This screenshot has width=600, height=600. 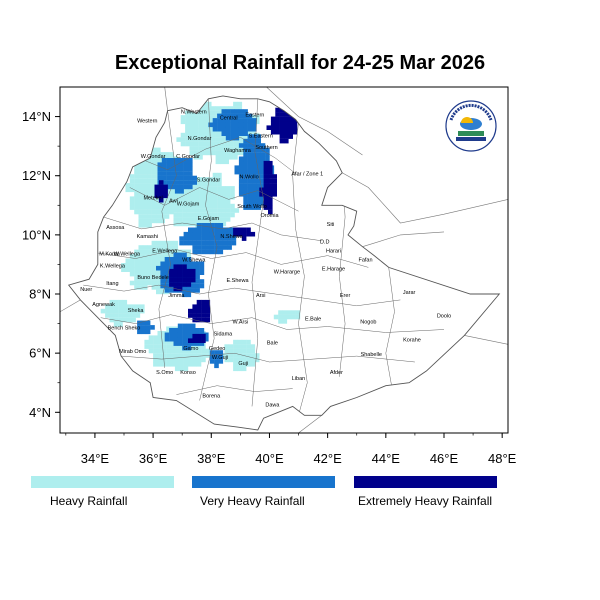 I want to click on zone-label: South Wollo, so click(x=252, y=207).